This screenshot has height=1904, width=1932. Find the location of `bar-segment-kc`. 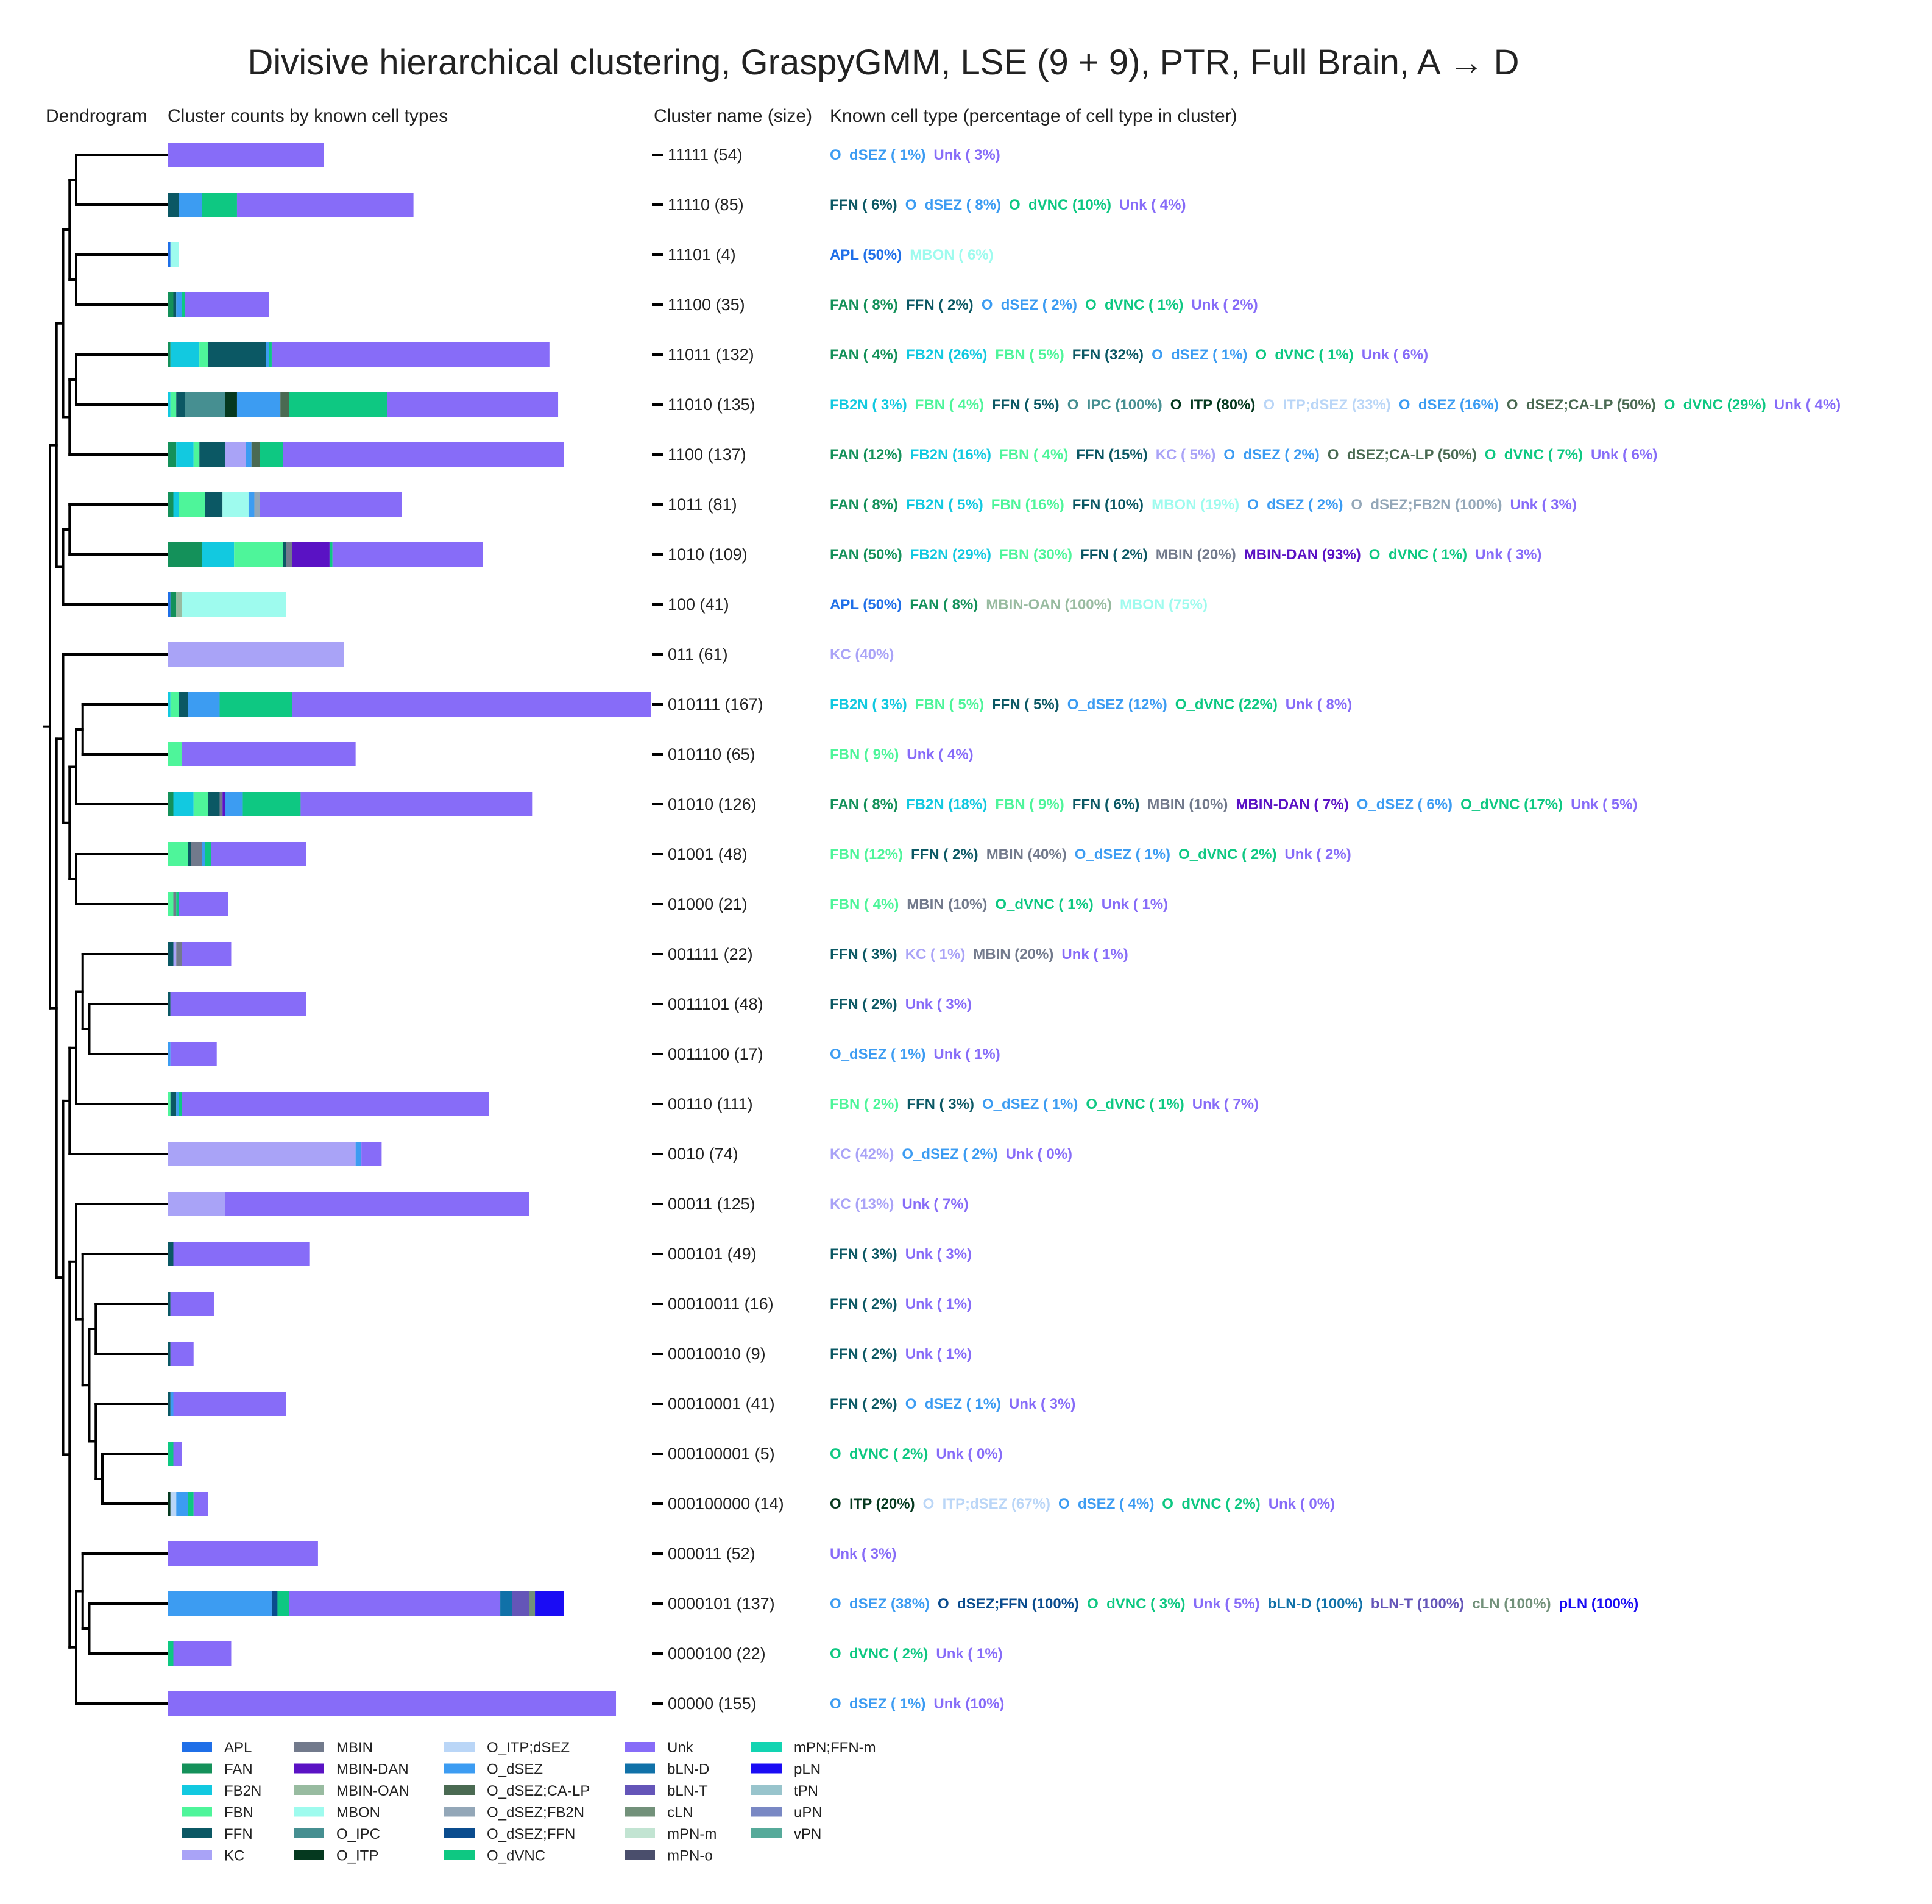

bar-segment-kc is located at coordinates (235, 454).